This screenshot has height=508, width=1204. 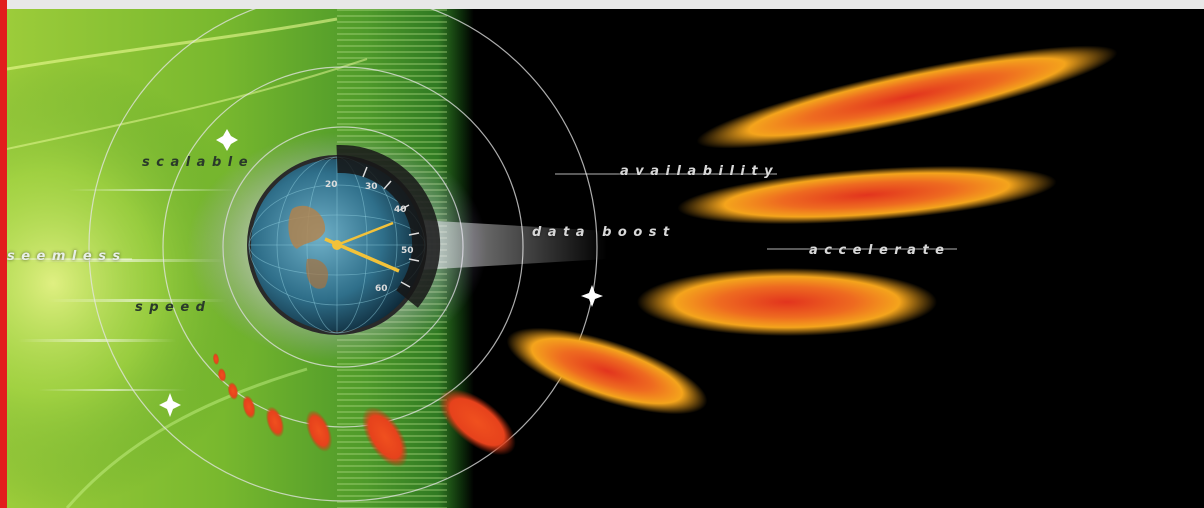 What do you see at coordinates (364, 410) in the screenshot?
I see `red-blob-trail` at bounding box center [364, 410].